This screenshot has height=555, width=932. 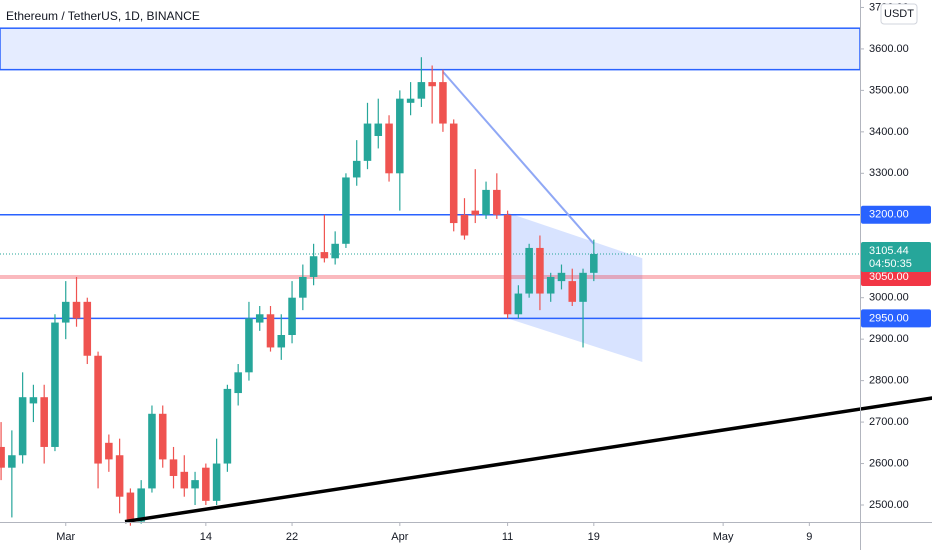 I want to click on x-tick-label: Apr, so click(x=399, y=537).